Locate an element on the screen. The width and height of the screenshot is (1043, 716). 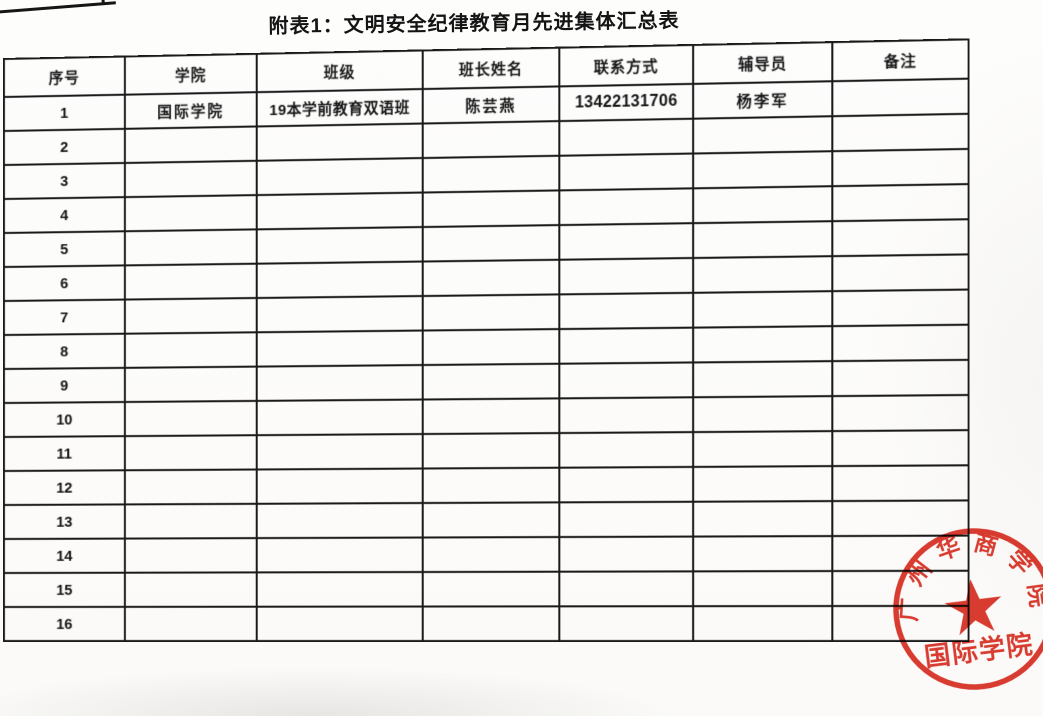
cell-no: 3 is located at coordinates (64, 180).